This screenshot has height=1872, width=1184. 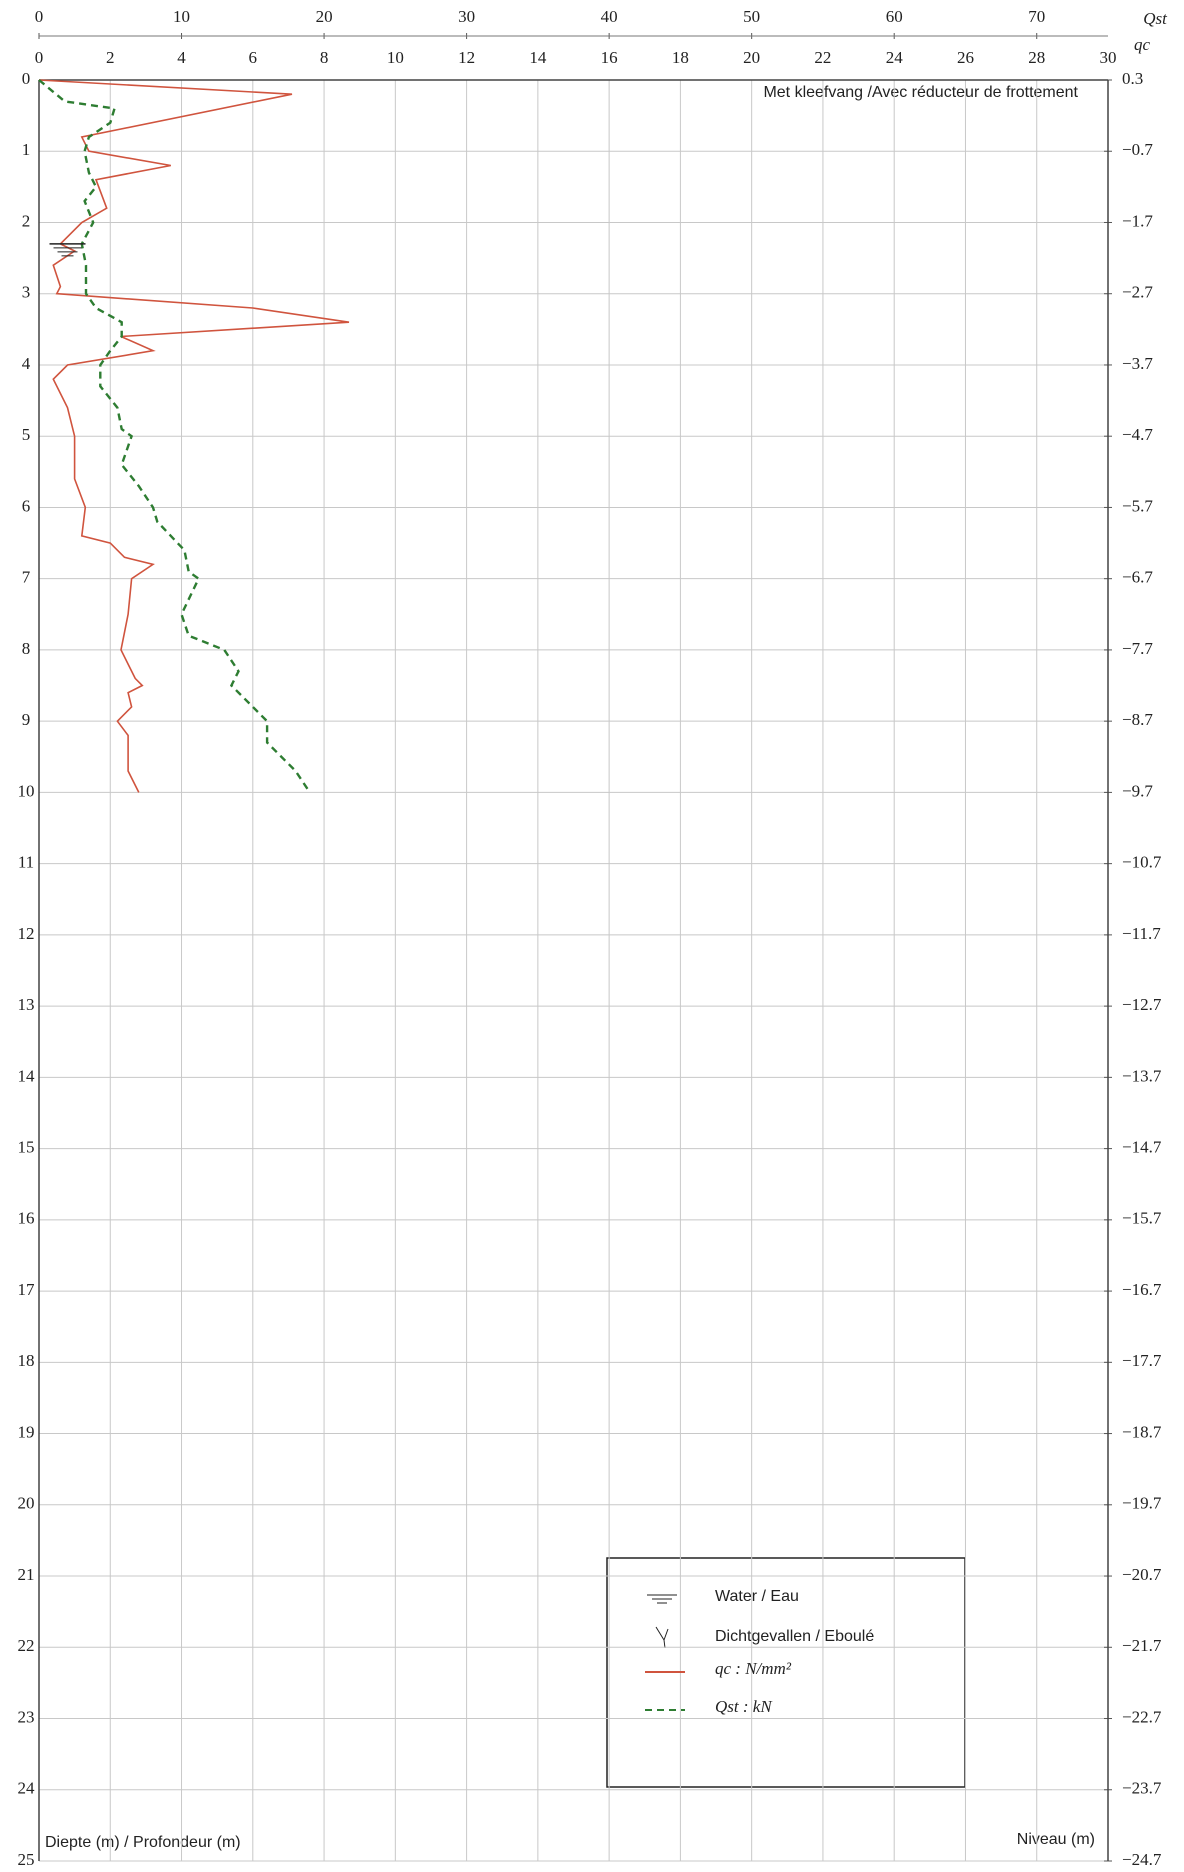 I want to click on y-tick-label: 15, so click(x=26, y=1147).